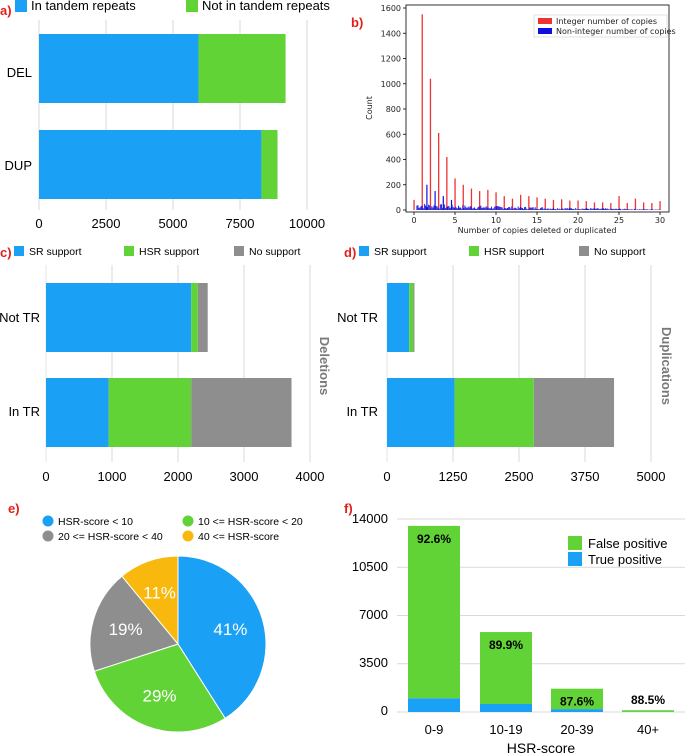  I want to click on x-tick-label: 5, so click(454, 220).